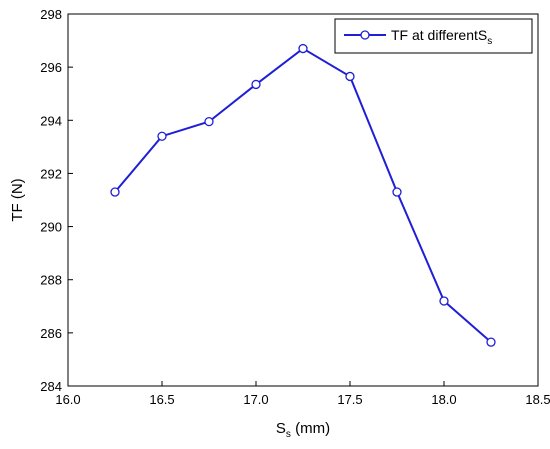  I want to click on x-tick-label: 17.0, so click(255, 399).